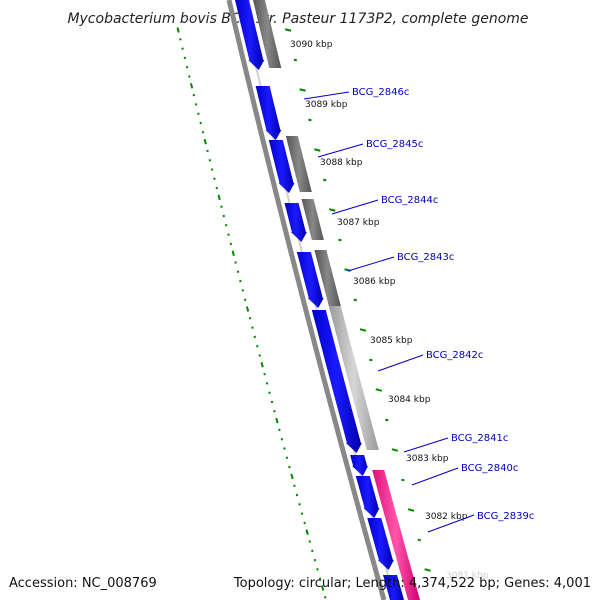 This screenshot has height=600, width=600. Describe the element at coordinates (358, 223) in the screenshot. I see `kbp-label: 3087 kbp` at that location.